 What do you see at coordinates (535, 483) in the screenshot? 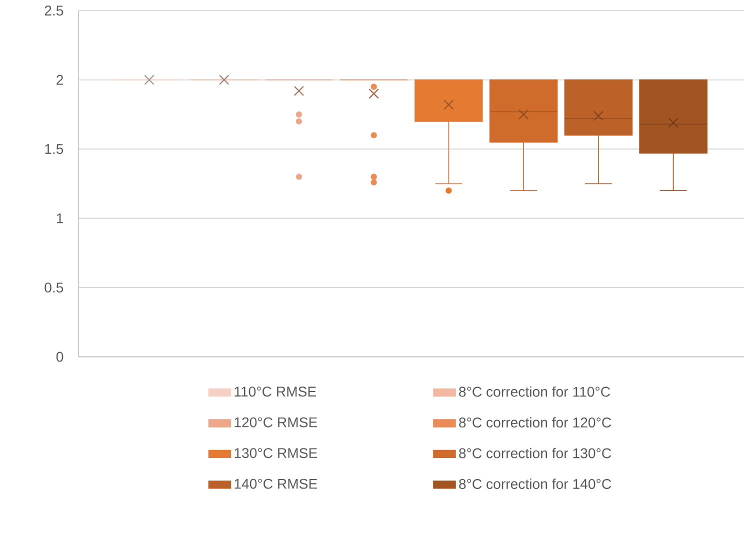
I see `legend-label: 8°C correction for 140°C` at bounding box center [535, 483].